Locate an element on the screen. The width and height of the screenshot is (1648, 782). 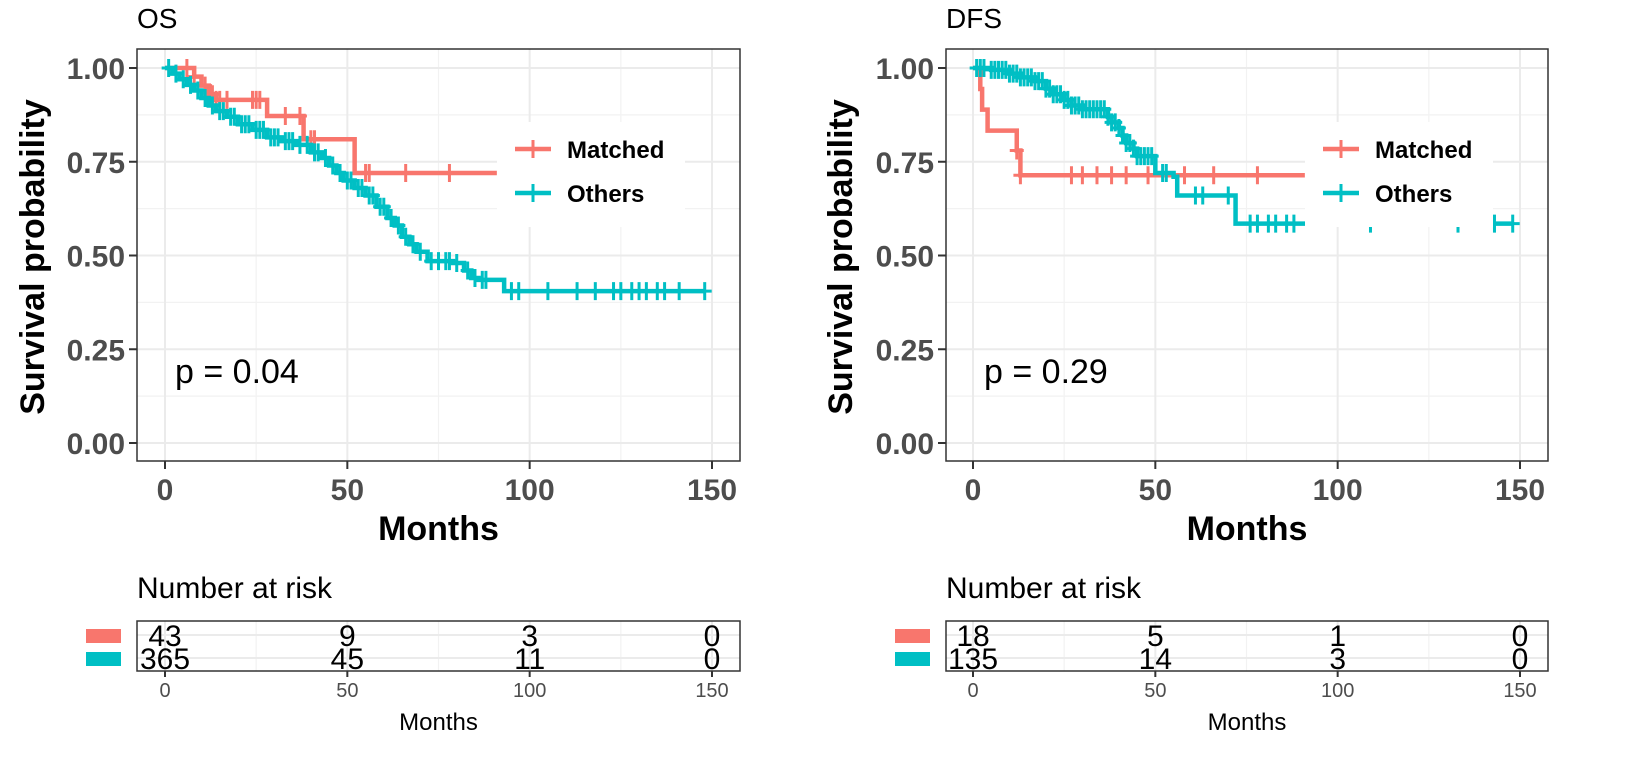
risk-x-tick-label: 0 is located at coordinates (164, 691).